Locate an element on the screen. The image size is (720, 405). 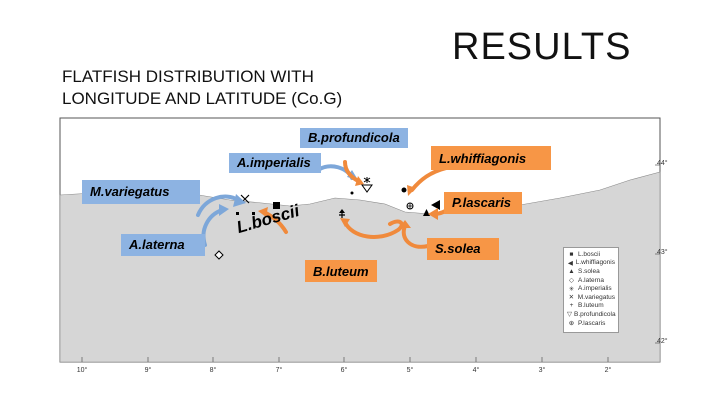
legend-label: A.imperialis is located at coordinates (595, 289).